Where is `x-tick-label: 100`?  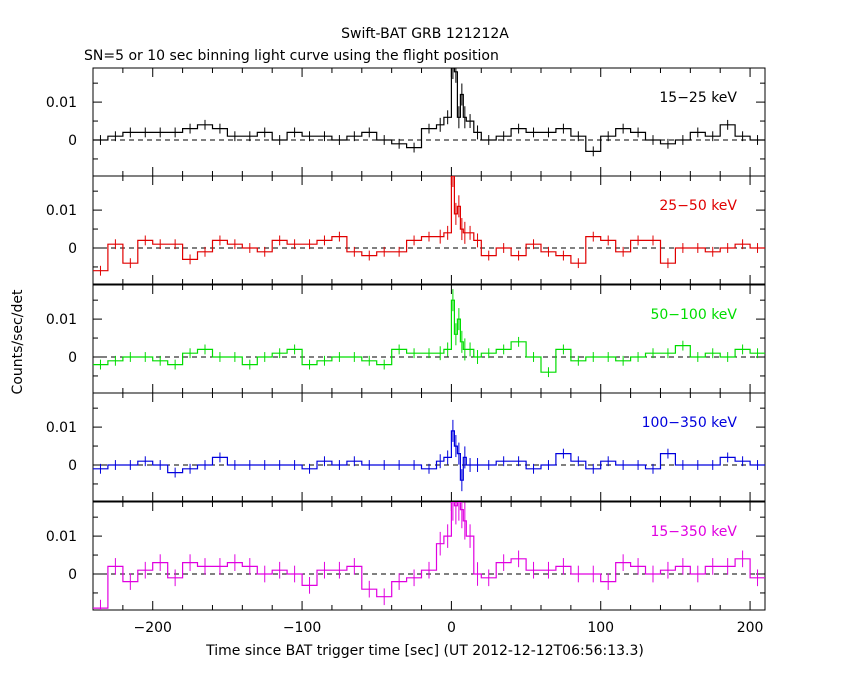
x-tick-label: 100 is located at coordinates (600, 628).